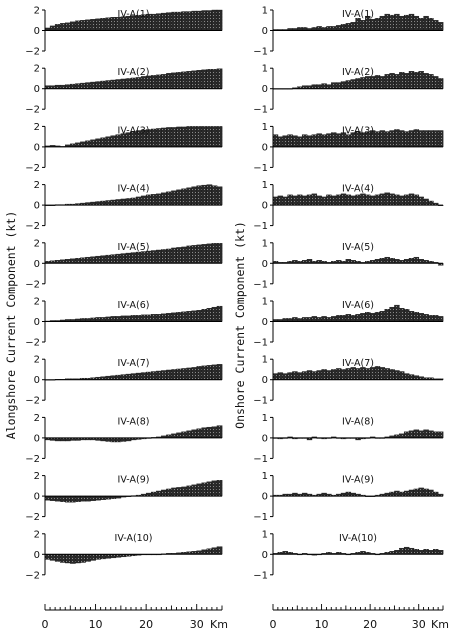 The image size is (450, 633). I want to click on y-tick-label: −1, so click(260, 343).